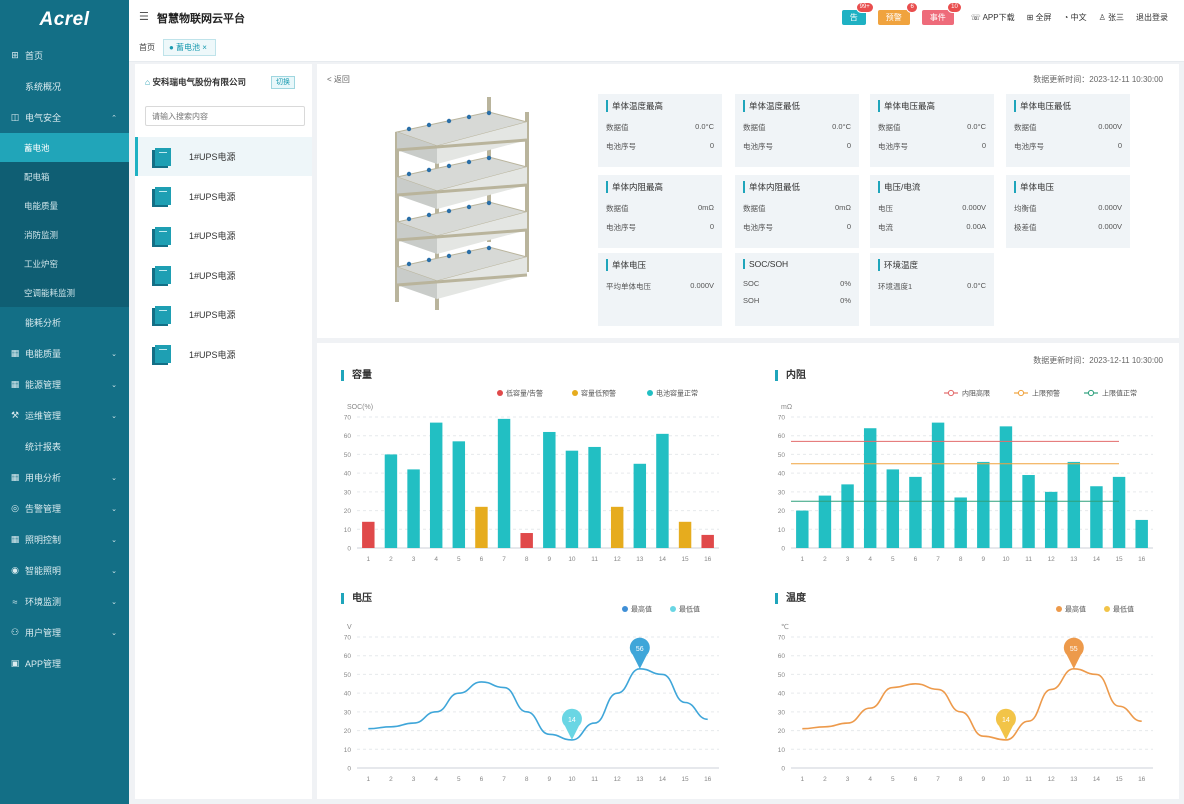 The image size is (1184, 804). Describe the element at coordinates (64, 601) in the screenshot. I see `sidebar-item-12: ≈ 环境监测 ⌄` at that location.